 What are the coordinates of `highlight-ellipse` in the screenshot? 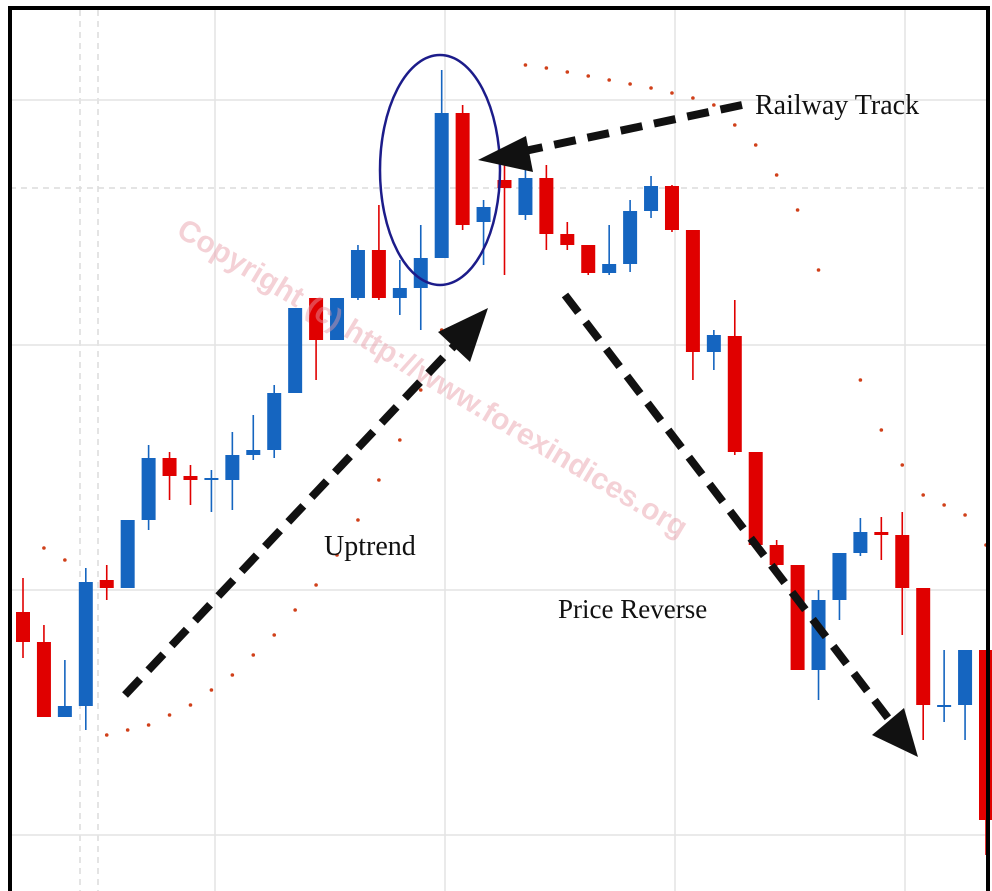 It's located at (440, 170).